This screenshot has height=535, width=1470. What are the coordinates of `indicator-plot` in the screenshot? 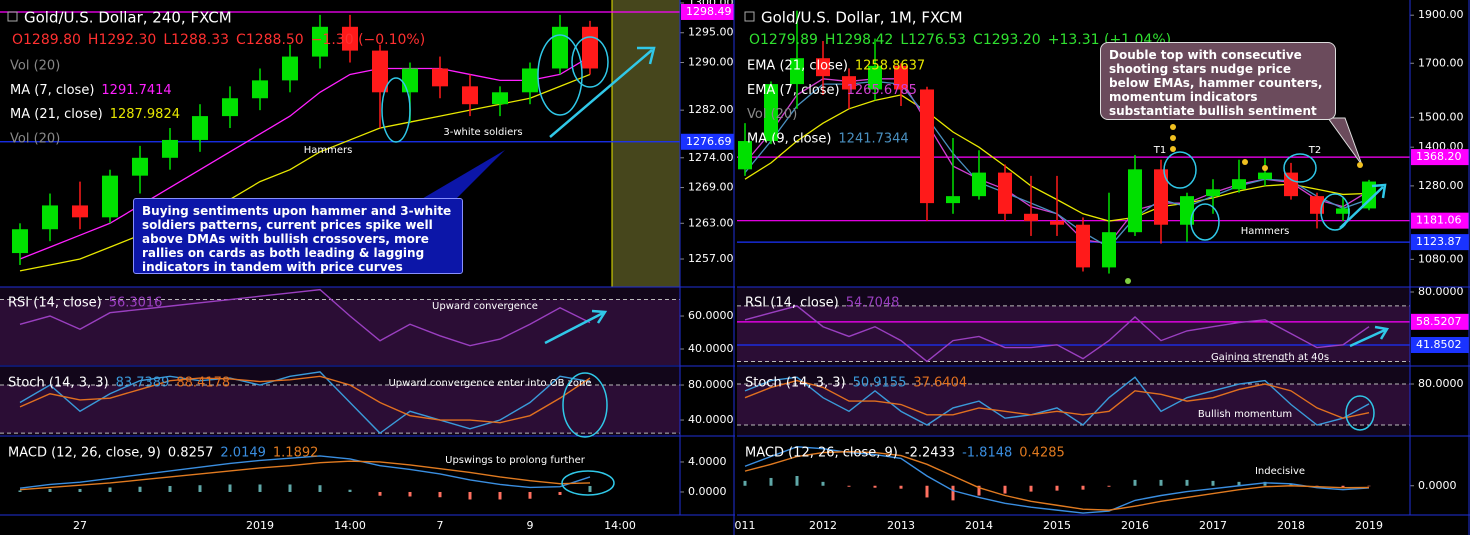 It's located at (340, 403).